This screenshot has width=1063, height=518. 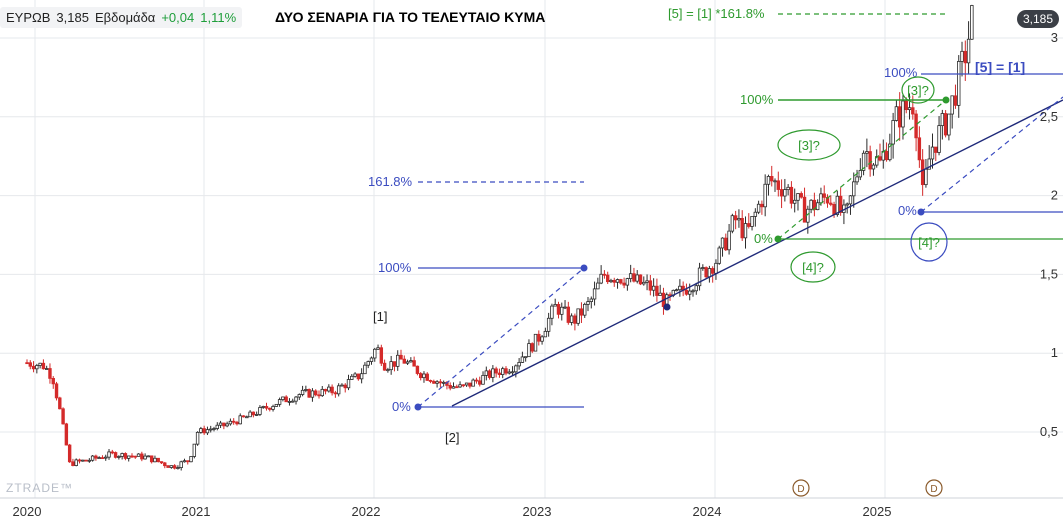 I want to click on annotation-label: 100%, so click(x=757, y=99).